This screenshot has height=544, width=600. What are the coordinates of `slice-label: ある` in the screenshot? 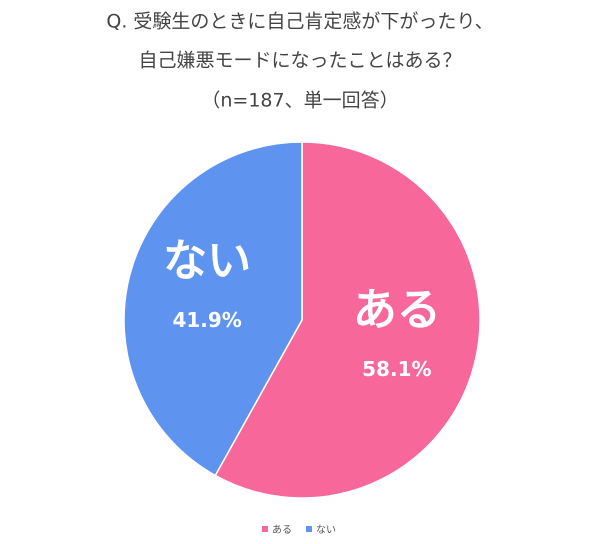 It's located at (397, 310).